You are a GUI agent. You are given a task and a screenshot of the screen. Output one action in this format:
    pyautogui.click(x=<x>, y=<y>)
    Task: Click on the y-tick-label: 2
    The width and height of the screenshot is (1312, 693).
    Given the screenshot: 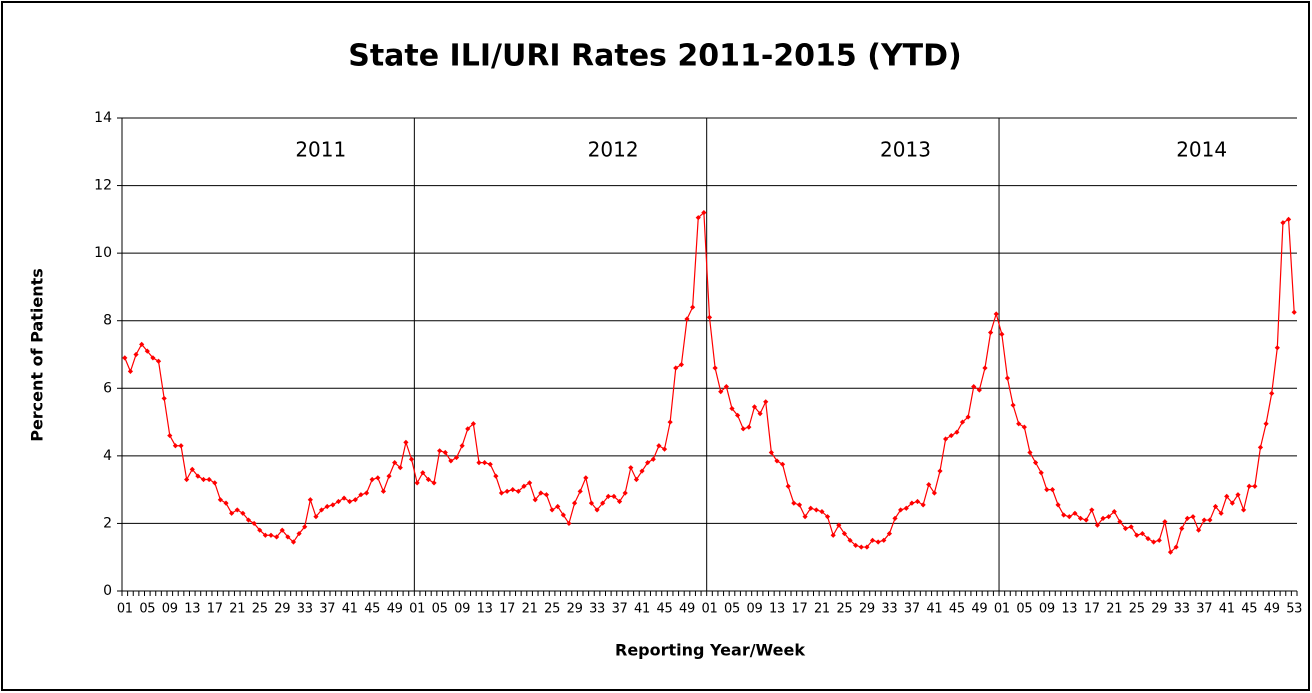 What is the action you would take?
    pyautogui.click(x=107, y=523)
    